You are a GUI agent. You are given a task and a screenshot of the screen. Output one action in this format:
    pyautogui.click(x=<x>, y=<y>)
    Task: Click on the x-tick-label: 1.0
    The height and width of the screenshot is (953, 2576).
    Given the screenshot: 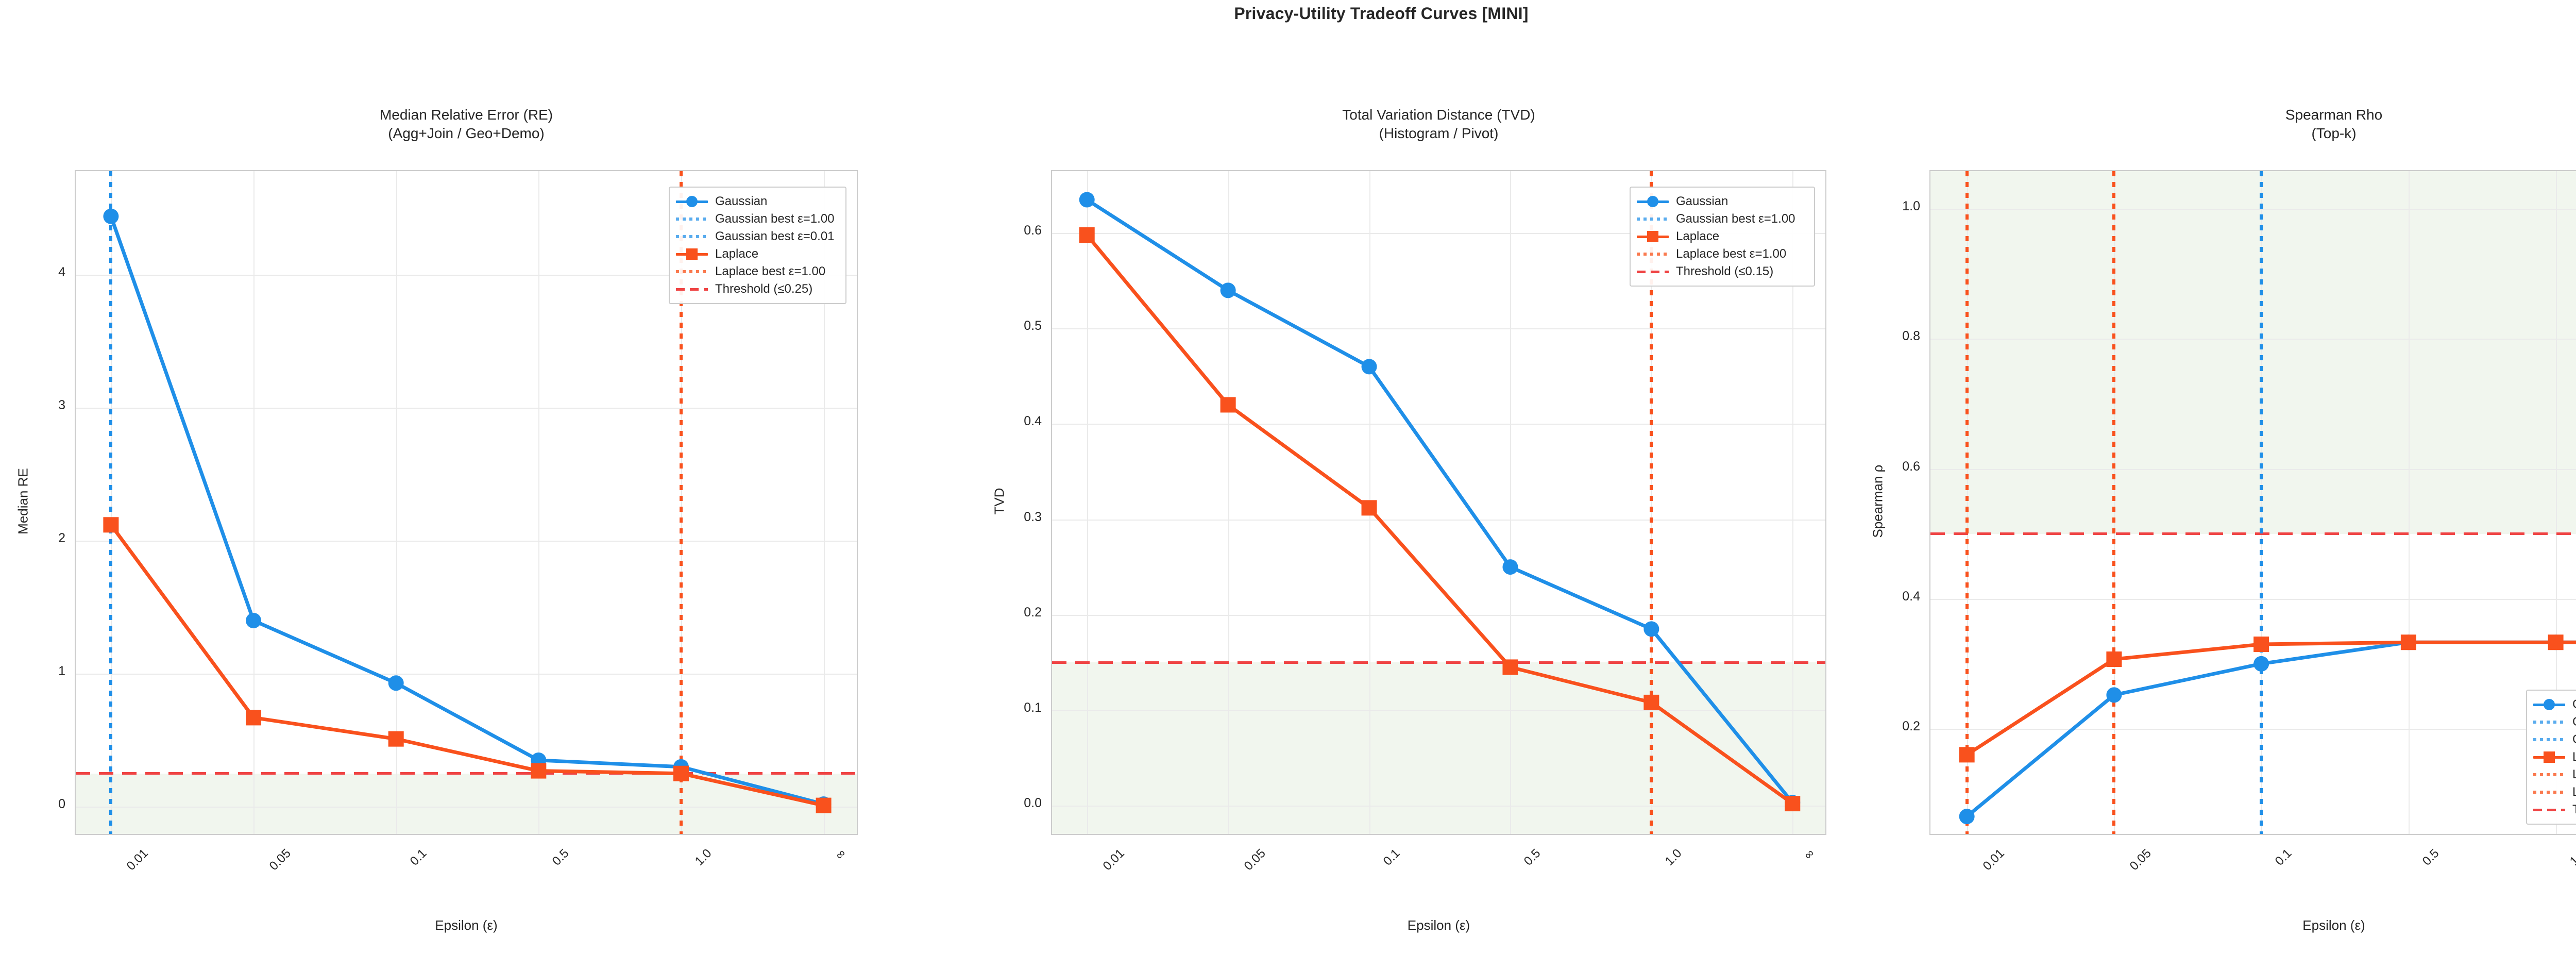 What is the action you would take?
    pyautogui.click(x=2571, y=857)
    